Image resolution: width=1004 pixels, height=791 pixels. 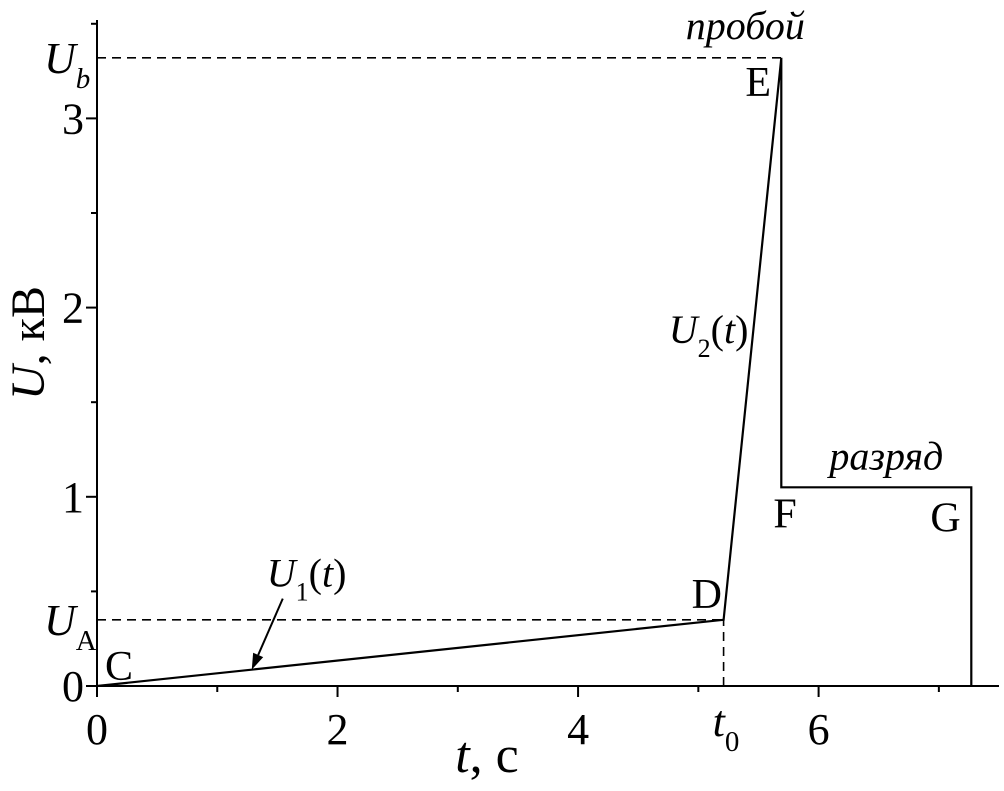 I want to click on point-label-d: D, so click(x=707, y=595).